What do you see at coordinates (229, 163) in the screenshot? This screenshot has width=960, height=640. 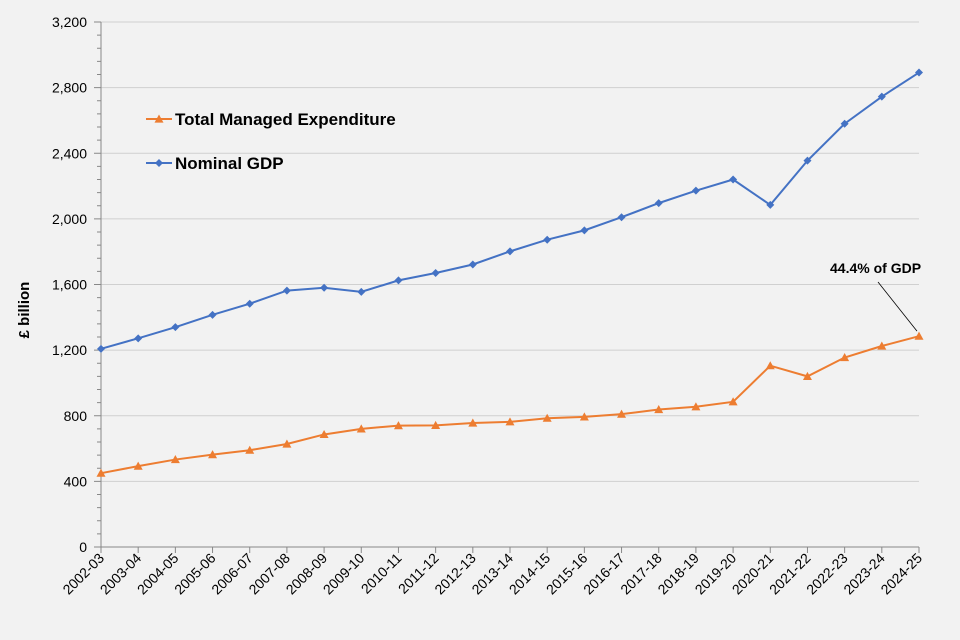 I see `legend-label-gdp: Nominal GDP` at bounding box center [229, 163].